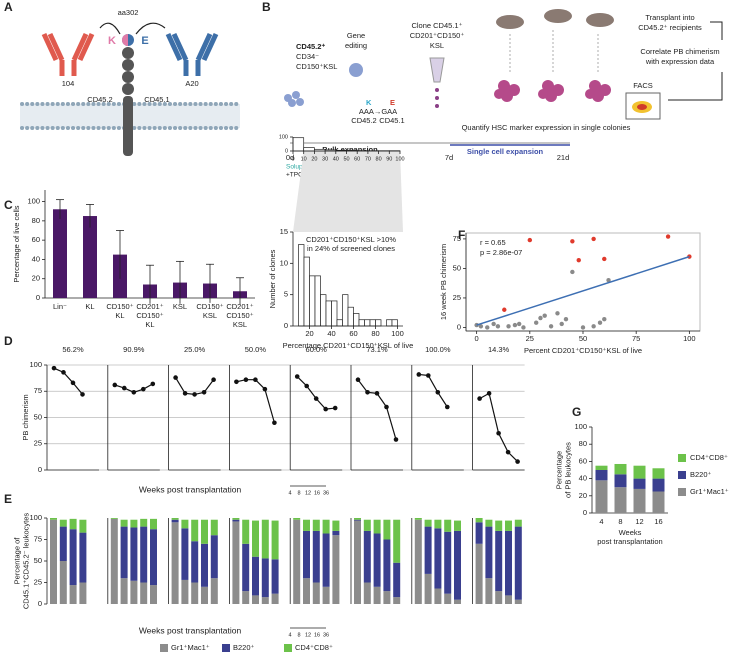  I want to click on x-tick-label: 0, so click(292, 159).